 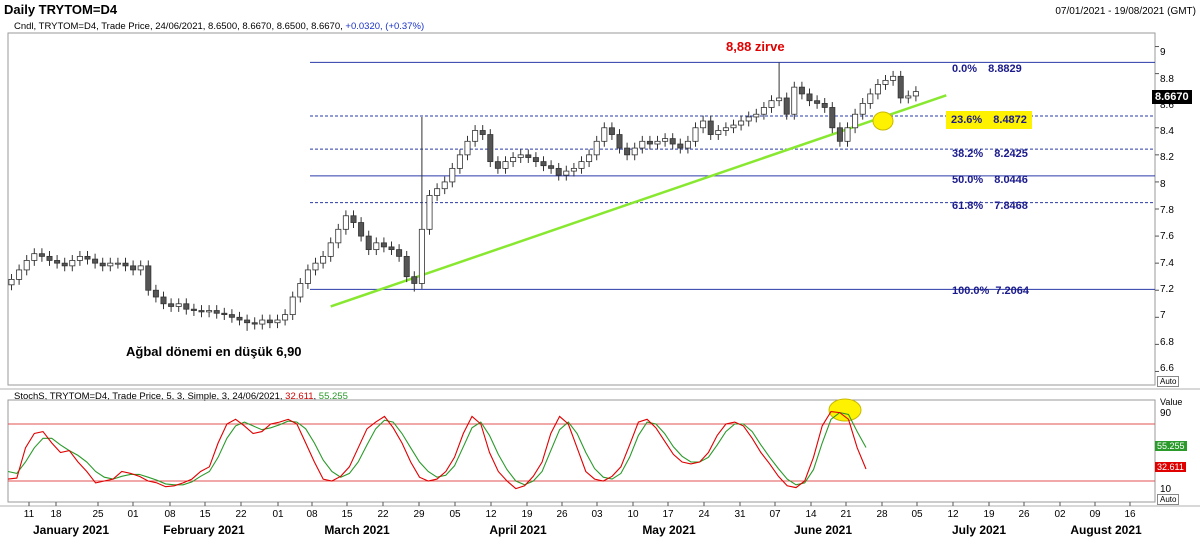 I want to click on x-tick: 17, so click(x=668, y=514).